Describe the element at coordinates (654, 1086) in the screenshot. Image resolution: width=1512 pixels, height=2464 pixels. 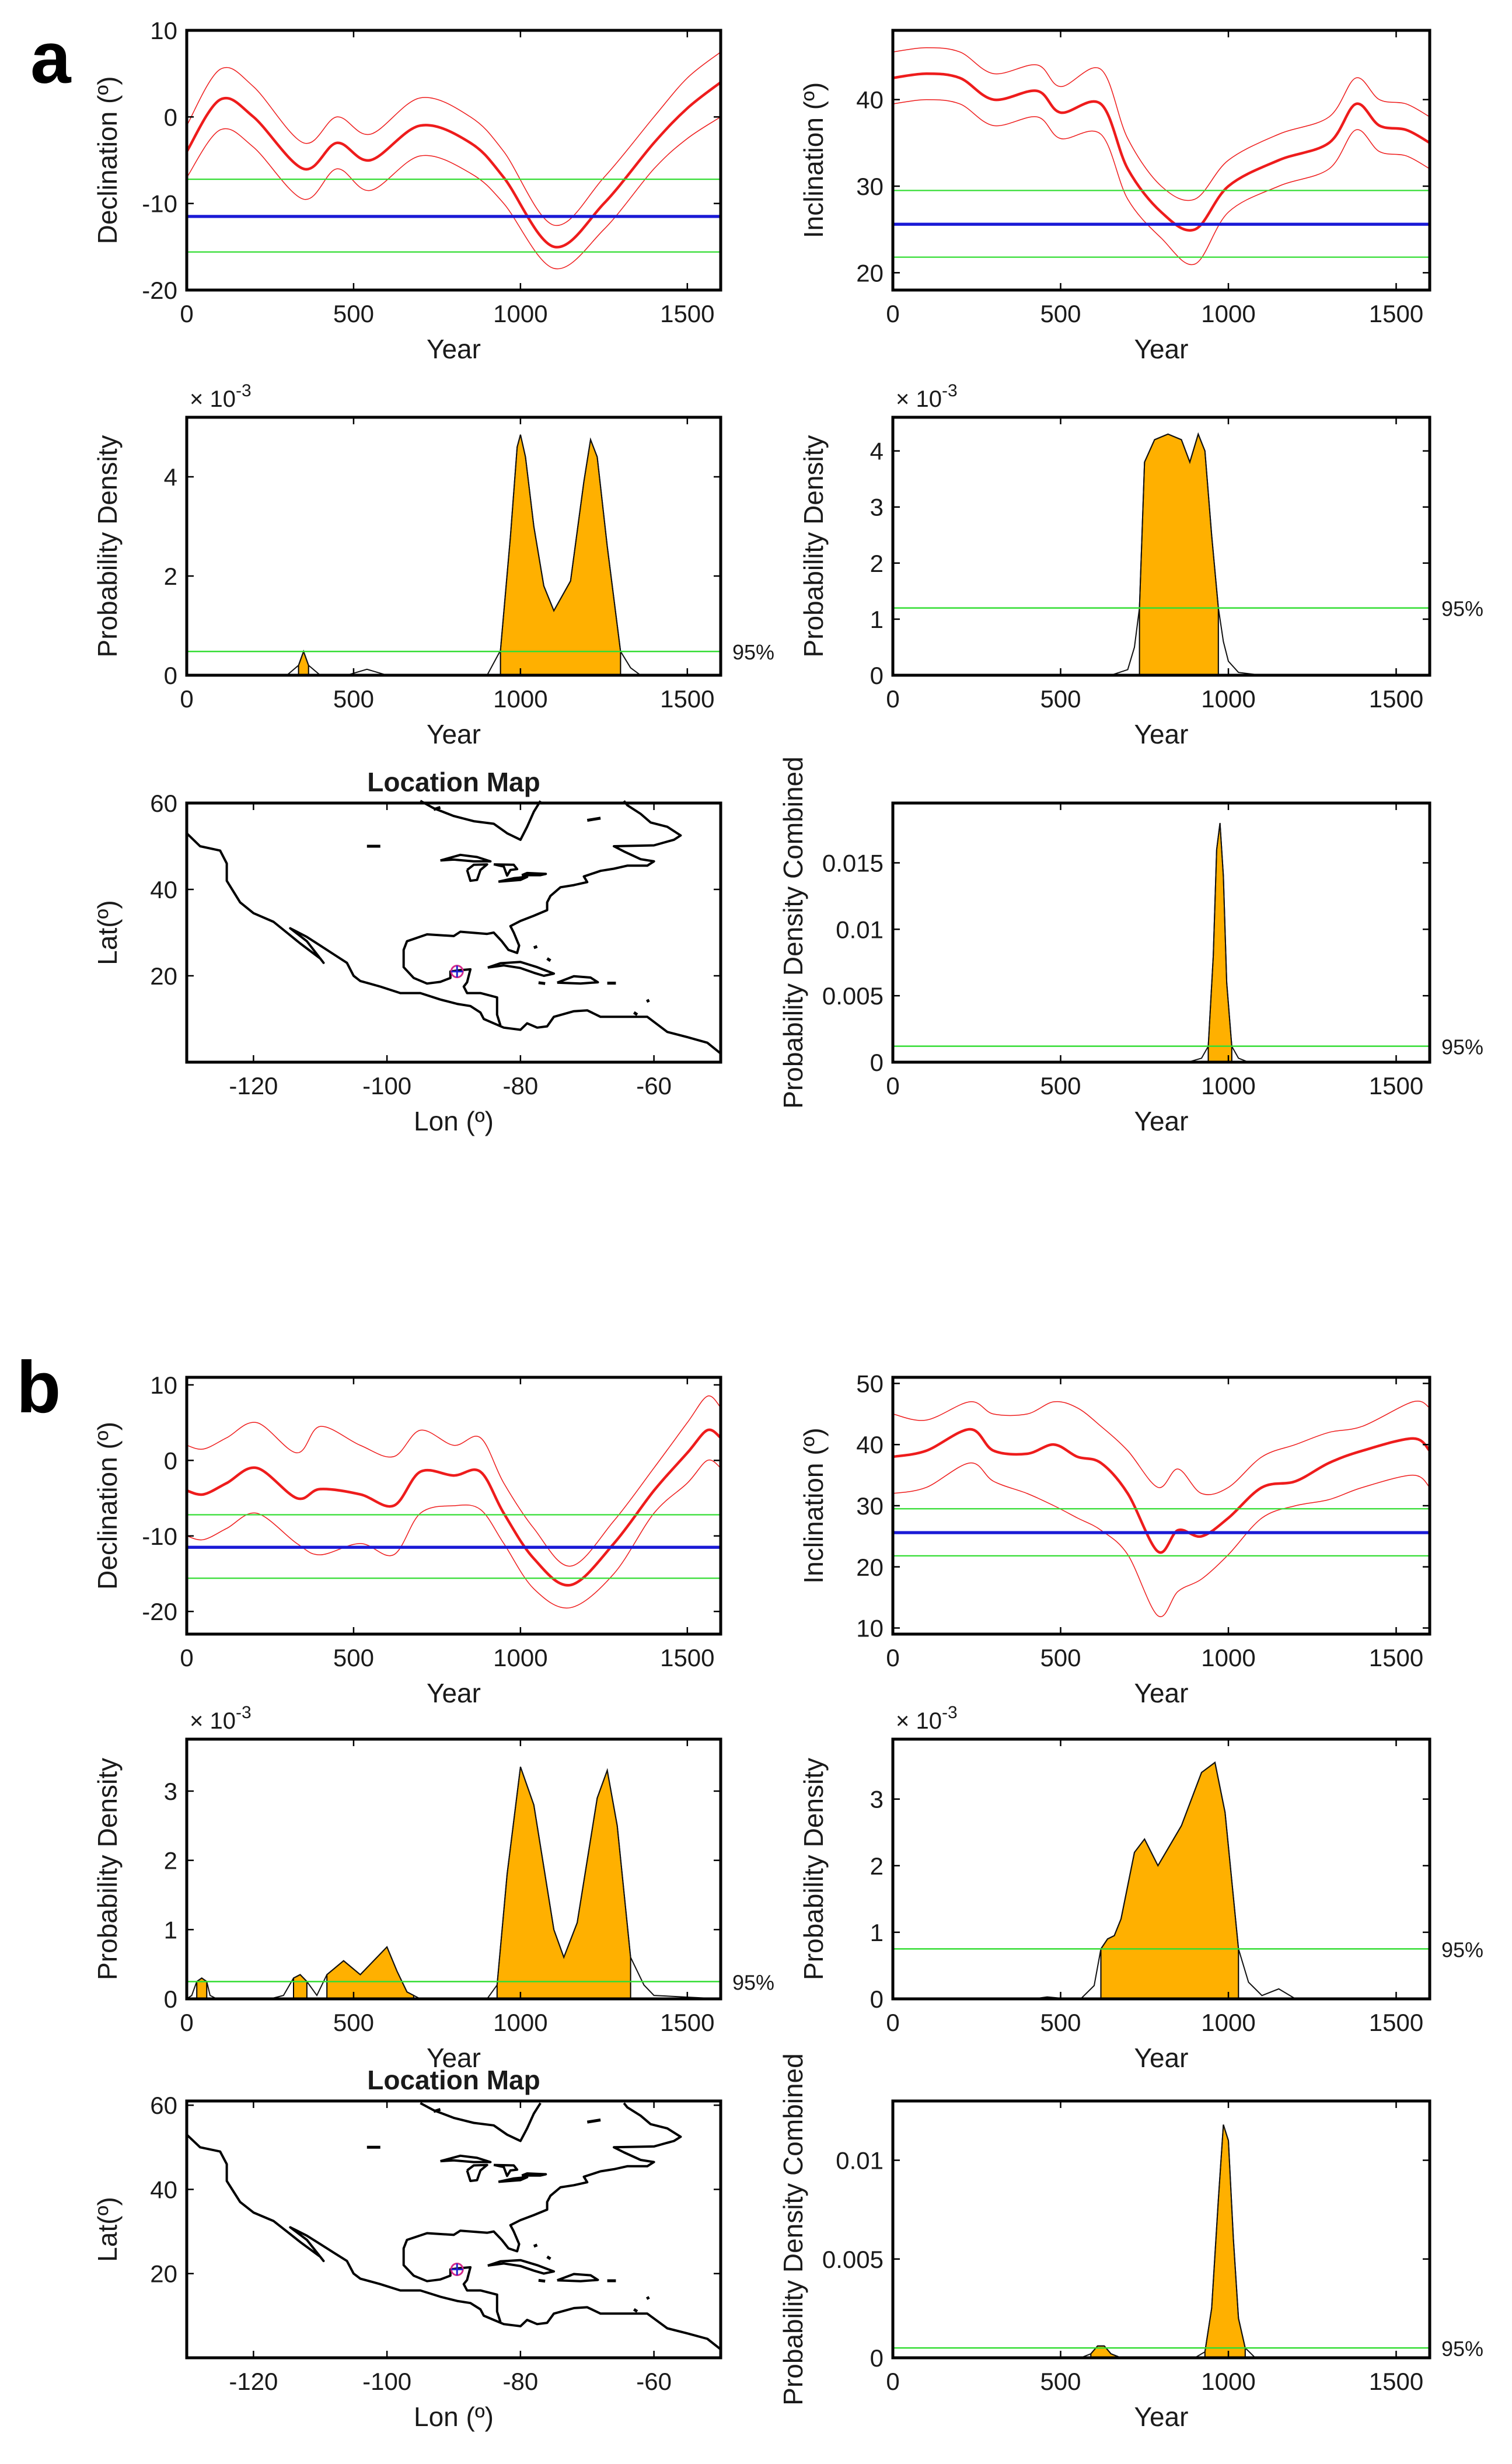
I see `x-tick-label: -60` at that location.